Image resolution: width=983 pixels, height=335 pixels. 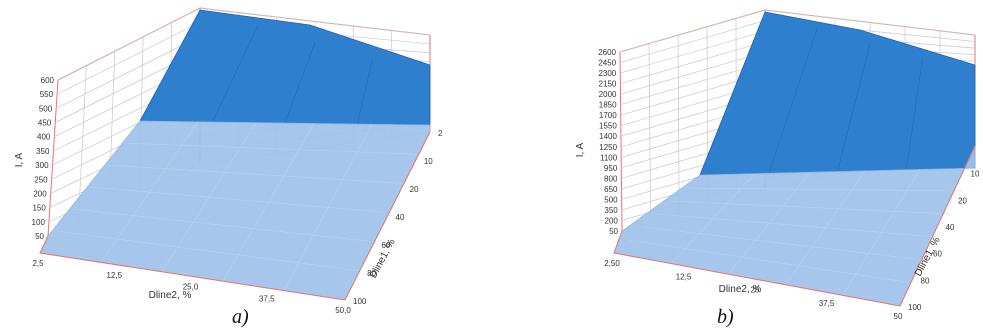 I want to click on z-tick-label: 2600, so click(x=607, y=52).